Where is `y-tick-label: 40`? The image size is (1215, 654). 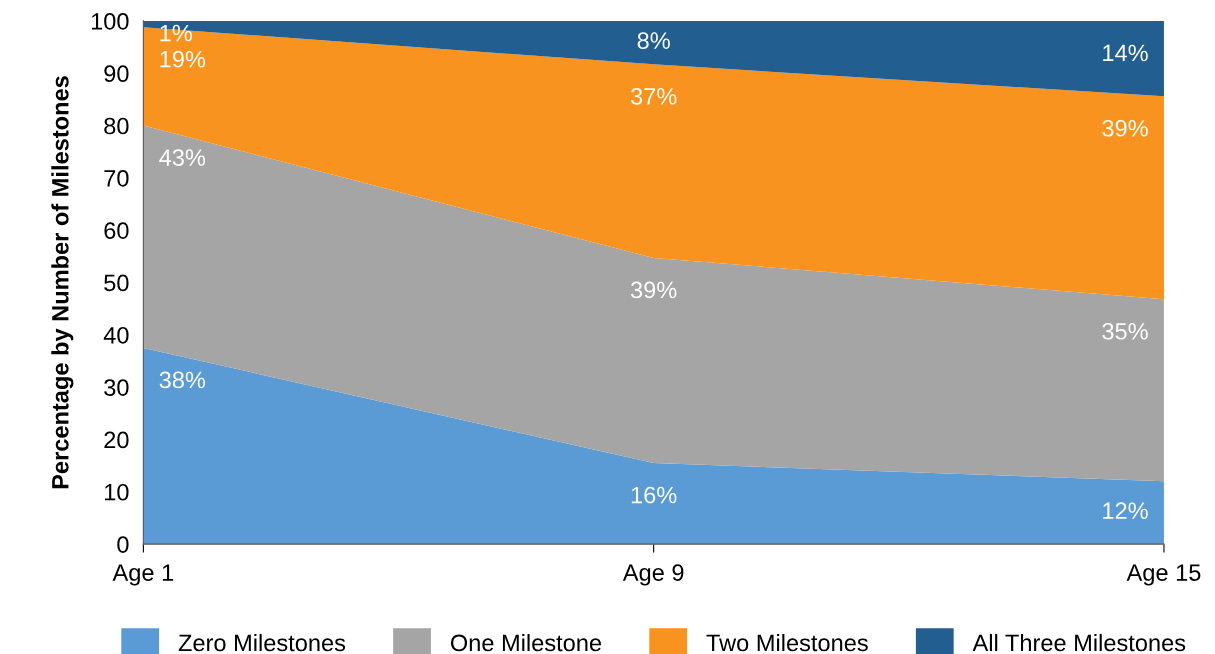 y-tick-label: 40 is located at coordinates (116, 335).